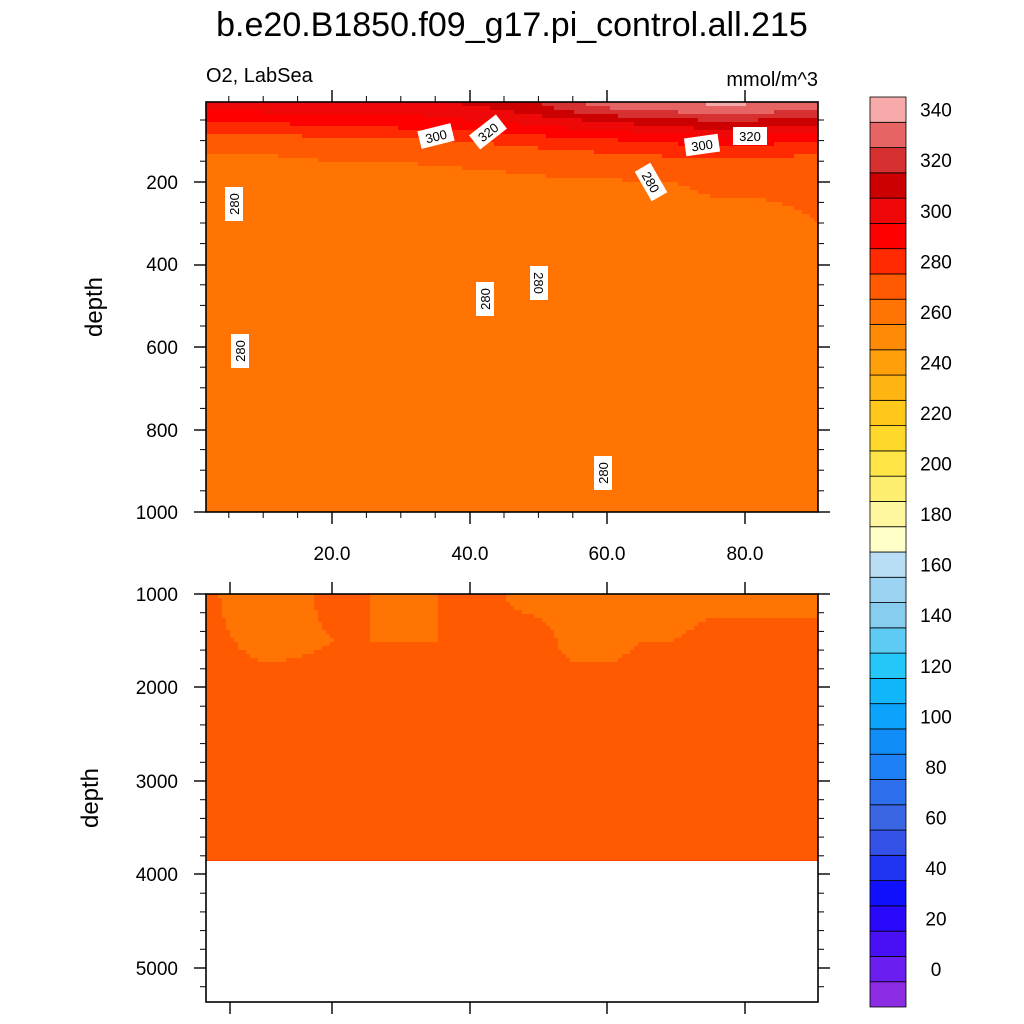  I want to click on colorbar-tick-label: 200, so click(936, 465).